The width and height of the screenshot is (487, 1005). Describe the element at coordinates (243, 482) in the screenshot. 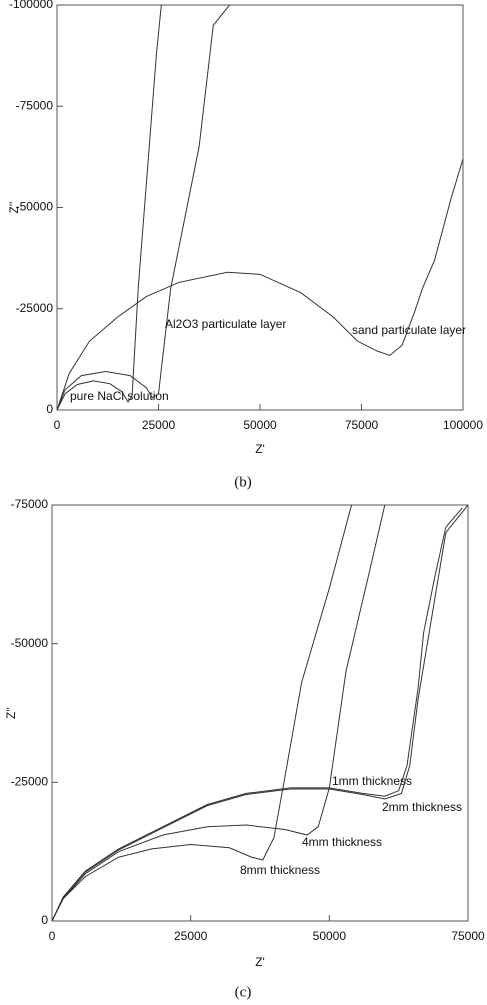

I see `caption: (b)` at that location.